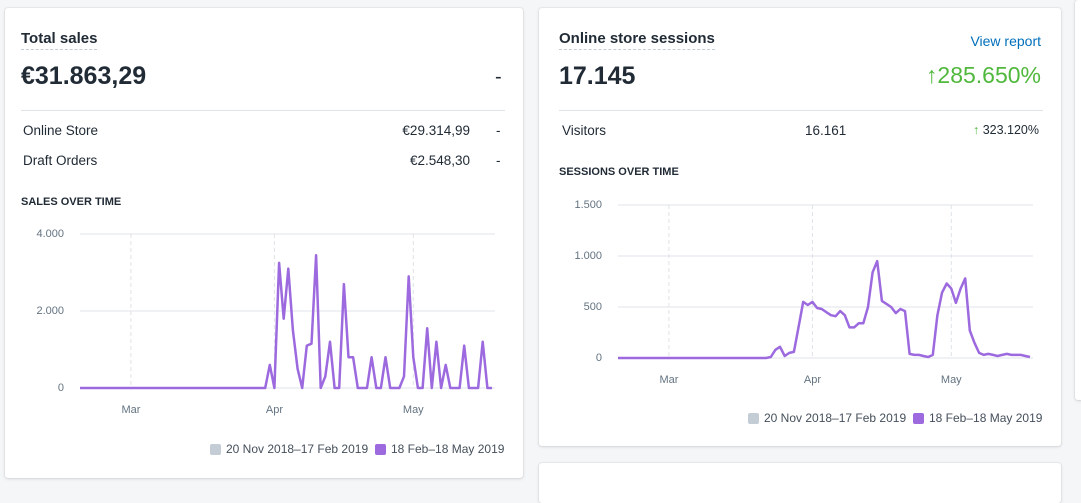 The height and width of the screenshot is (503, 1081). Describe the element at coordinates (637, 40) in the screenshot. I see `card-title: Online store sessions` at that location.